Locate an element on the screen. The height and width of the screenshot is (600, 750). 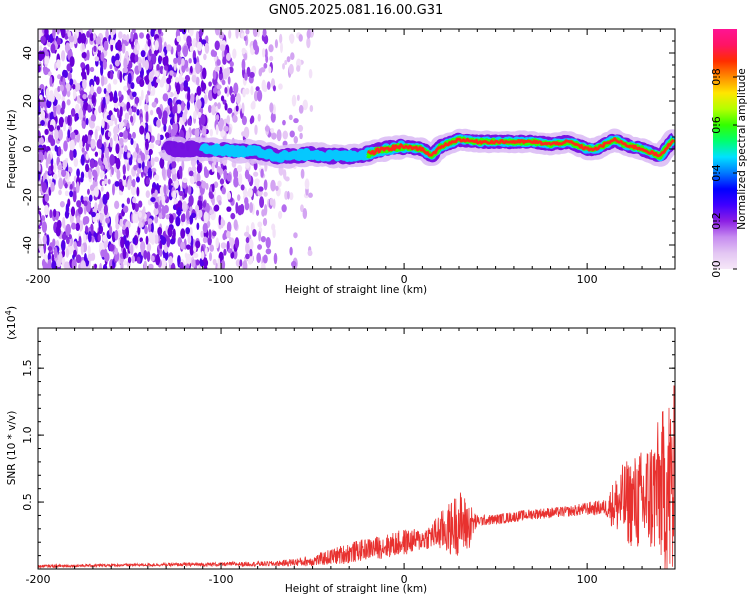
colorbar-tick-label: 0.2 is located at coordinates (716, 221).